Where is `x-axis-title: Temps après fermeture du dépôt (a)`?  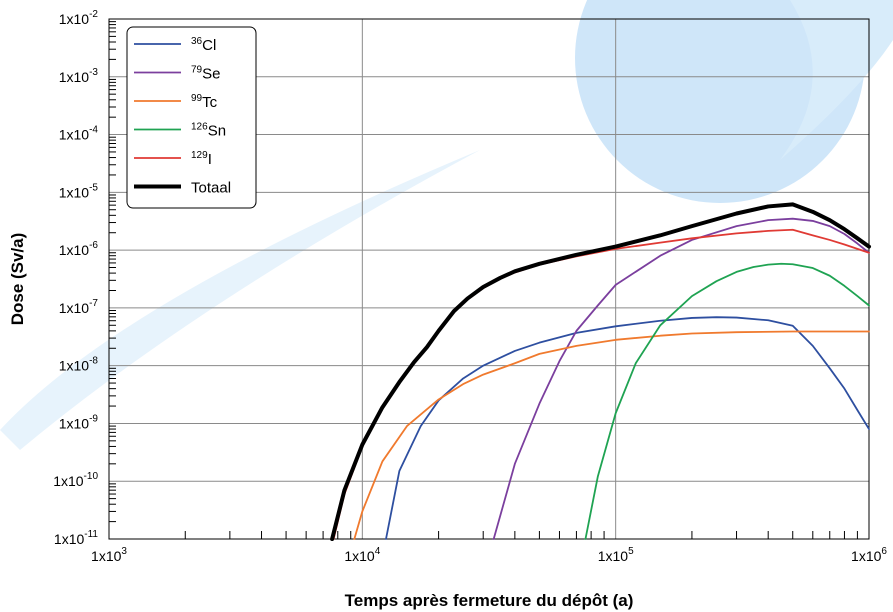
x-axis-title: Temps après fermeture du dépôt (a) is located at coordinates (489, 600).